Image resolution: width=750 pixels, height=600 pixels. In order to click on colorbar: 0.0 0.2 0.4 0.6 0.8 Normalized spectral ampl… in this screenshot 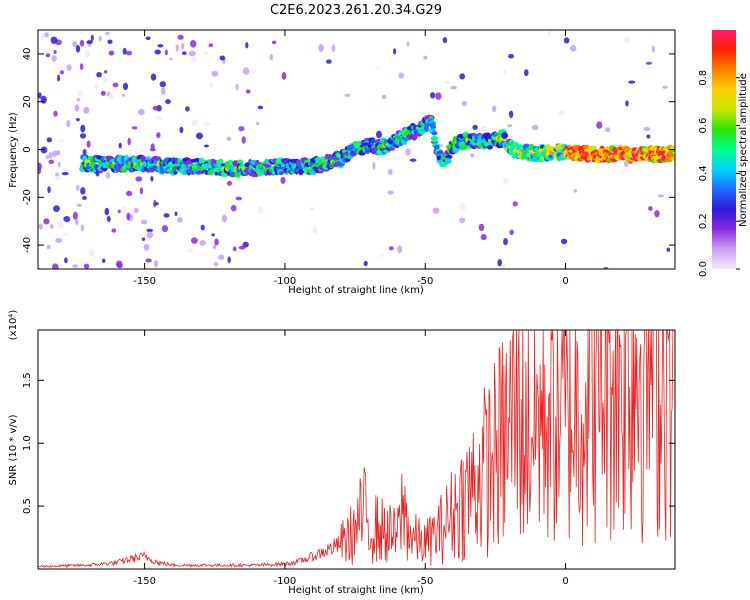, I will do `click(723, 153)`.